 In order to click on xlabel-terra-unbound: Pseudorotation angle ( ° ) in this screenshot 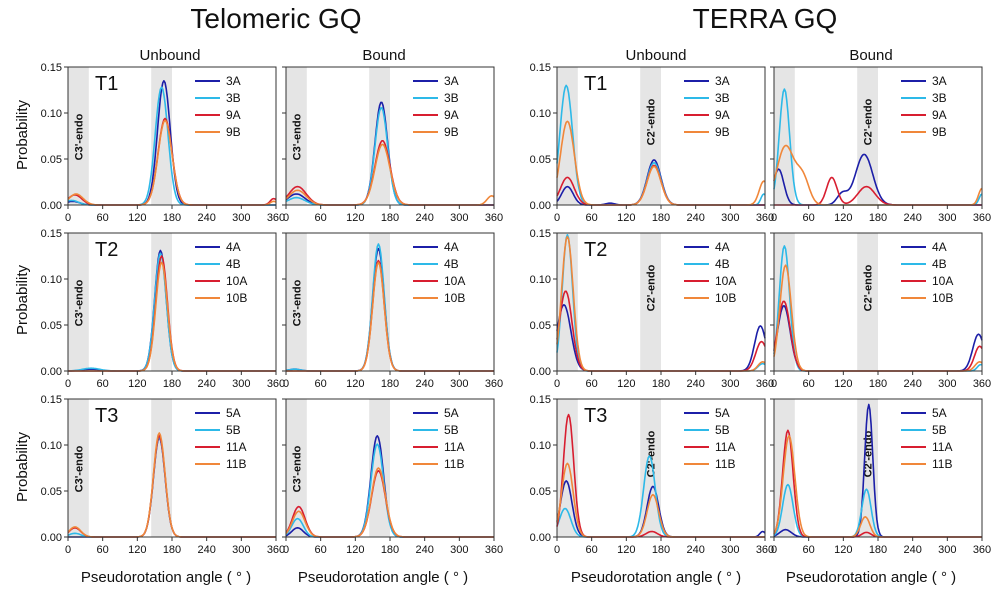, I will do `click(656, 577)`.